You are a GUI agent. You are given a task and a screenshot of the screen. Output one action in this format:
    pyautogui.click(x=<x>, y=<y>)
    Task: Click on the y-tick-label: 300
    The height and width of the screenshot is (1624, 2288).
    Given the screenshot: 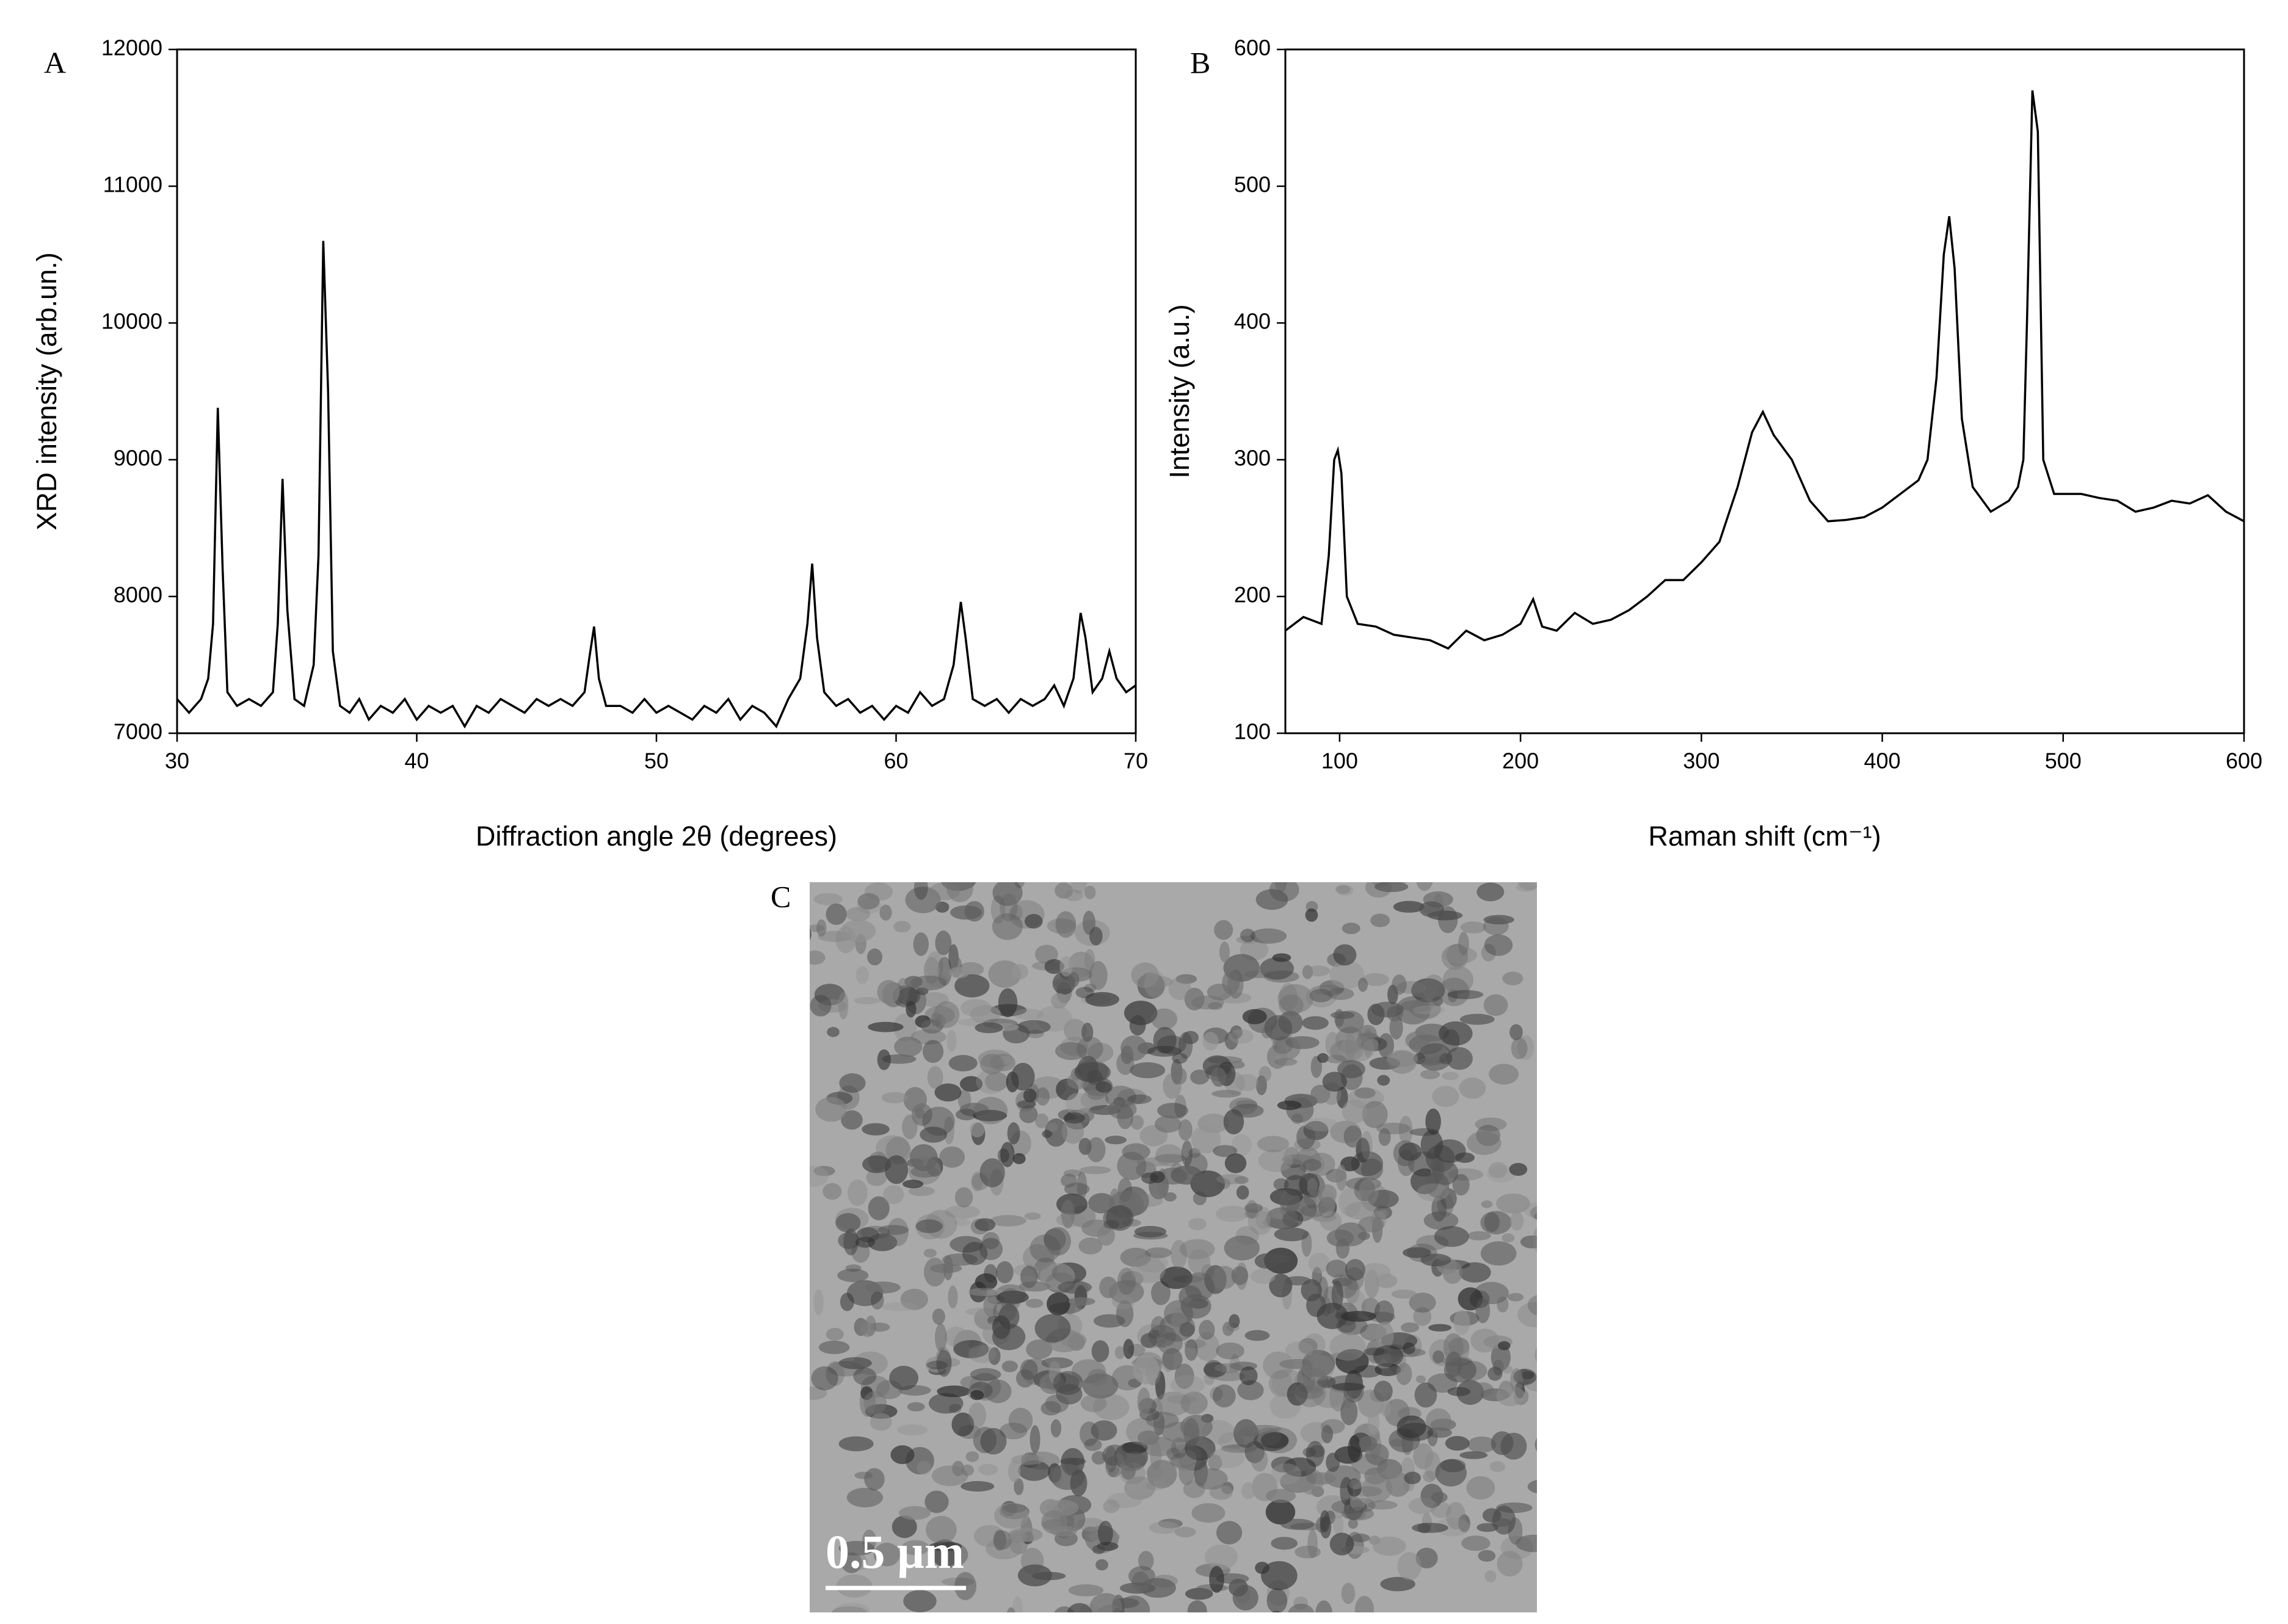 What is the action you would take?
    pyautogui.click(x=1252, y=459)
    